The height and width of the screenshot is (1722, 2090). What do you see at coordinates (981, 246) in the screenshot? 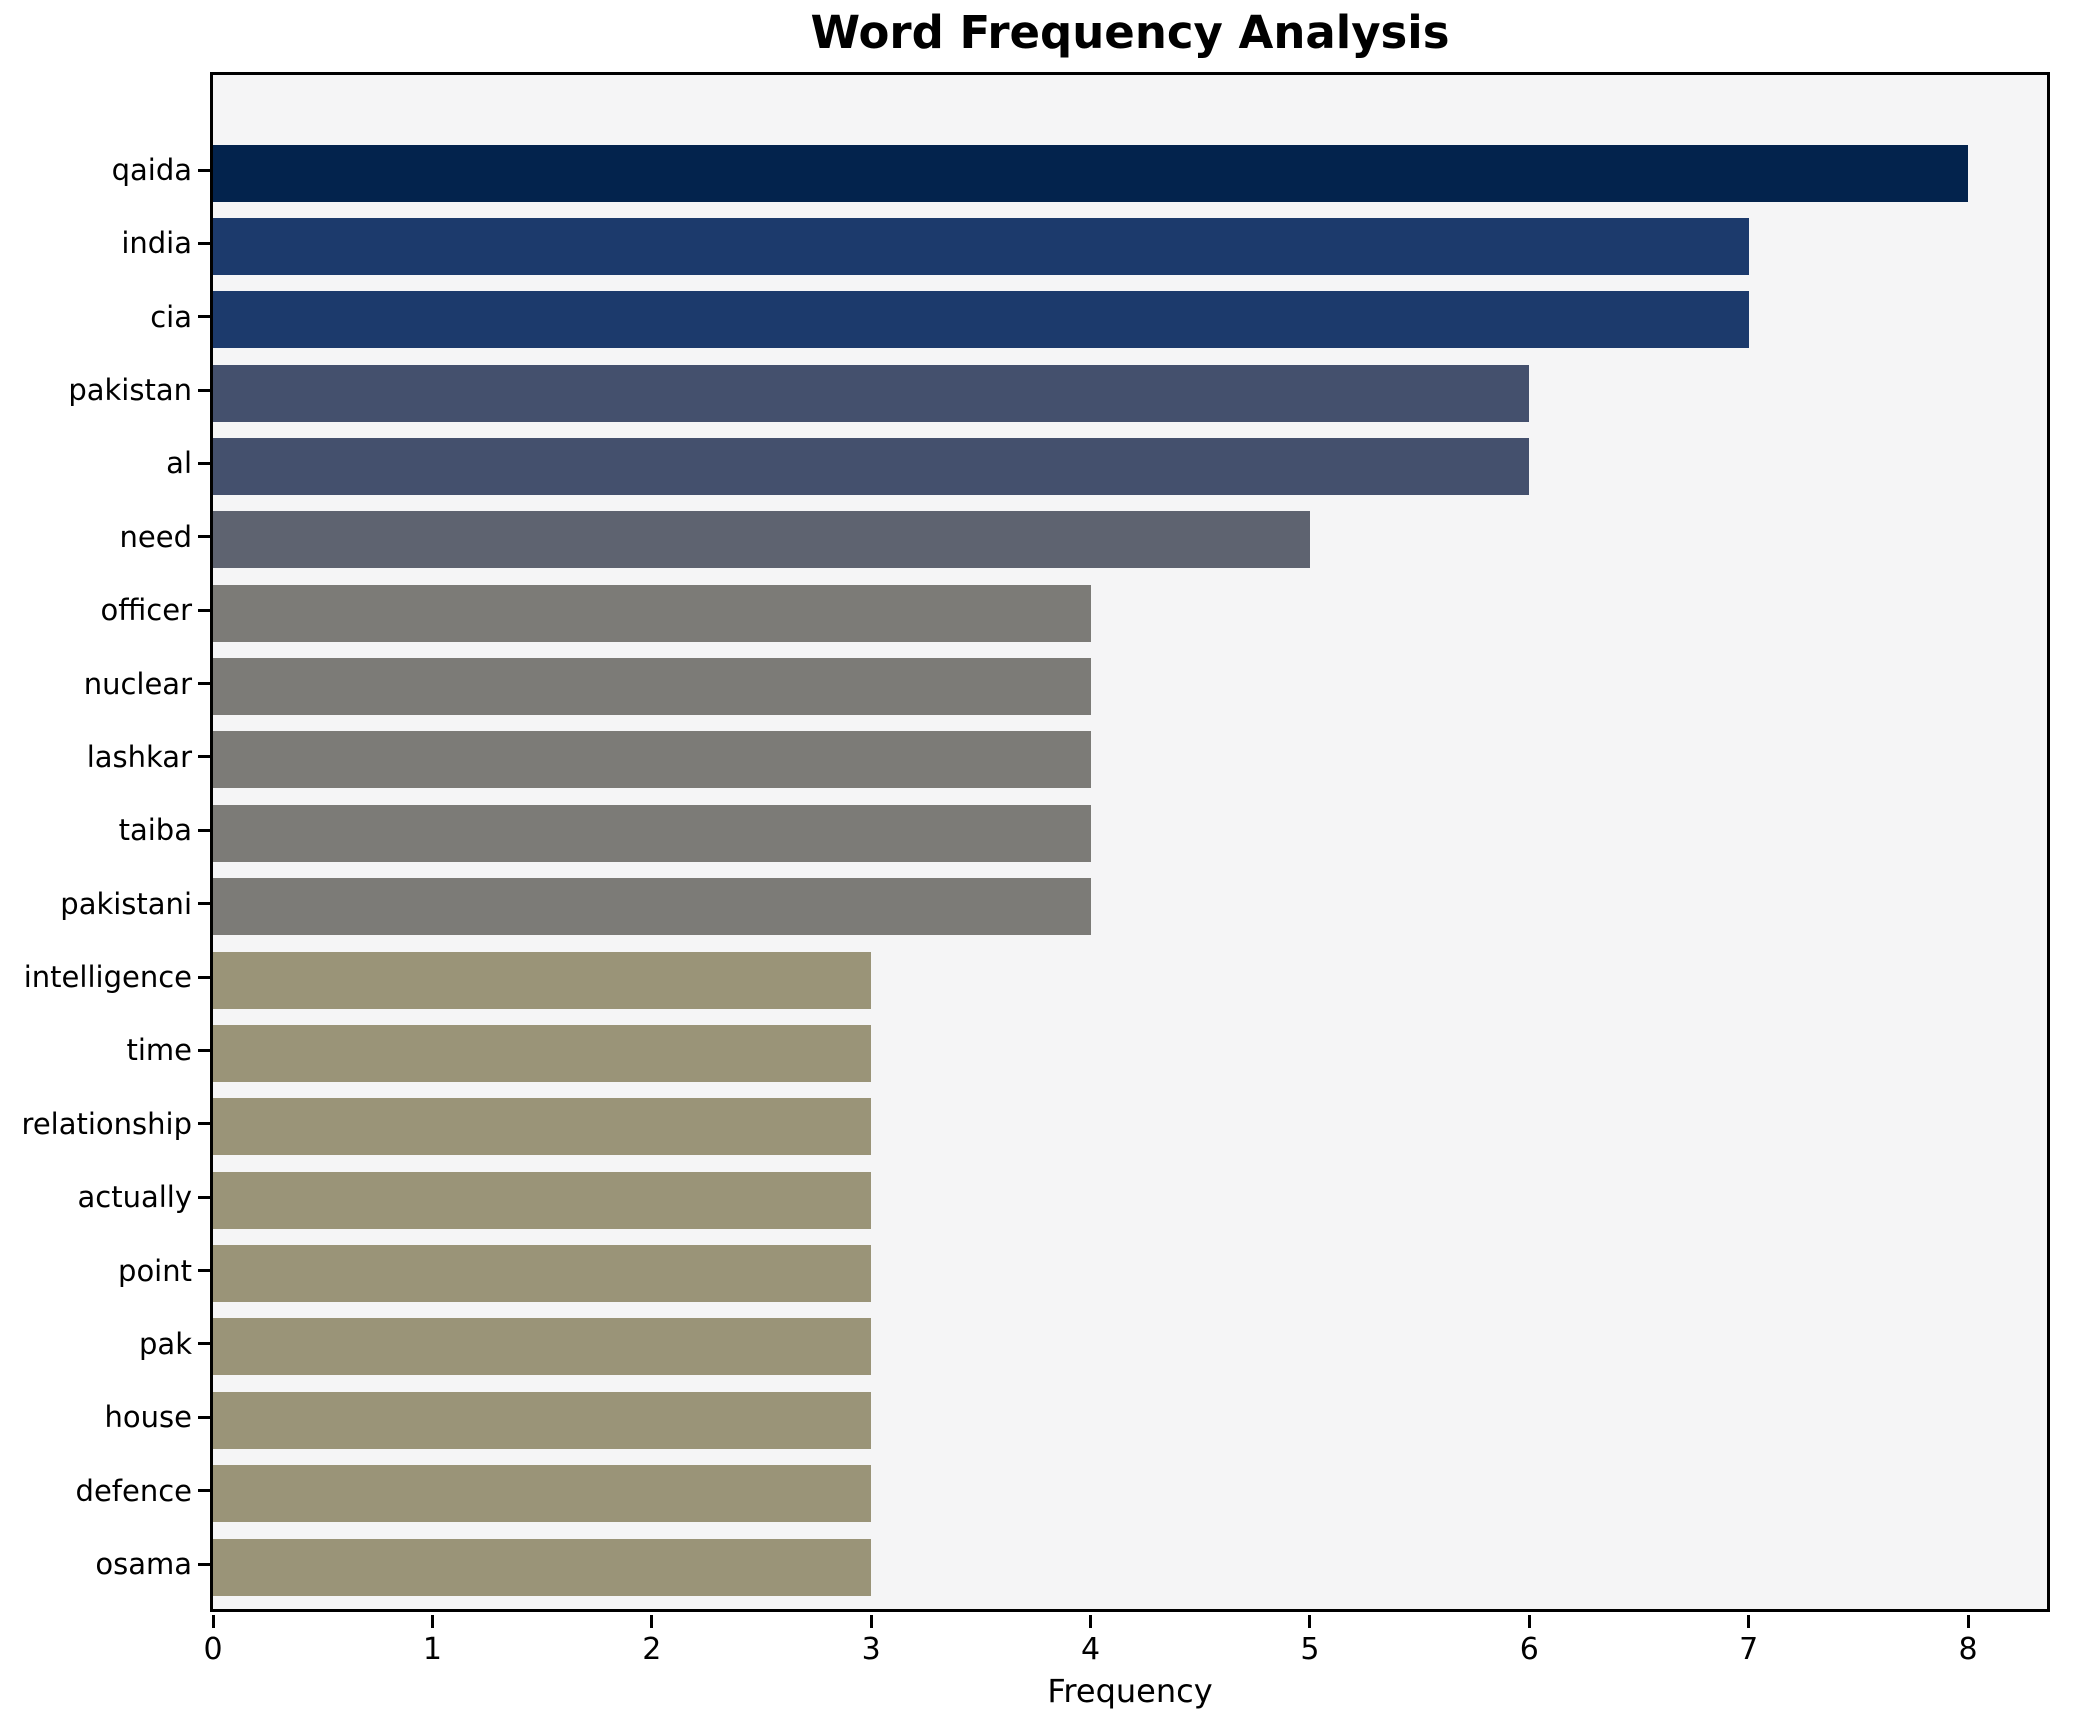
I see `bar-india` at bounding box center [981, 246].